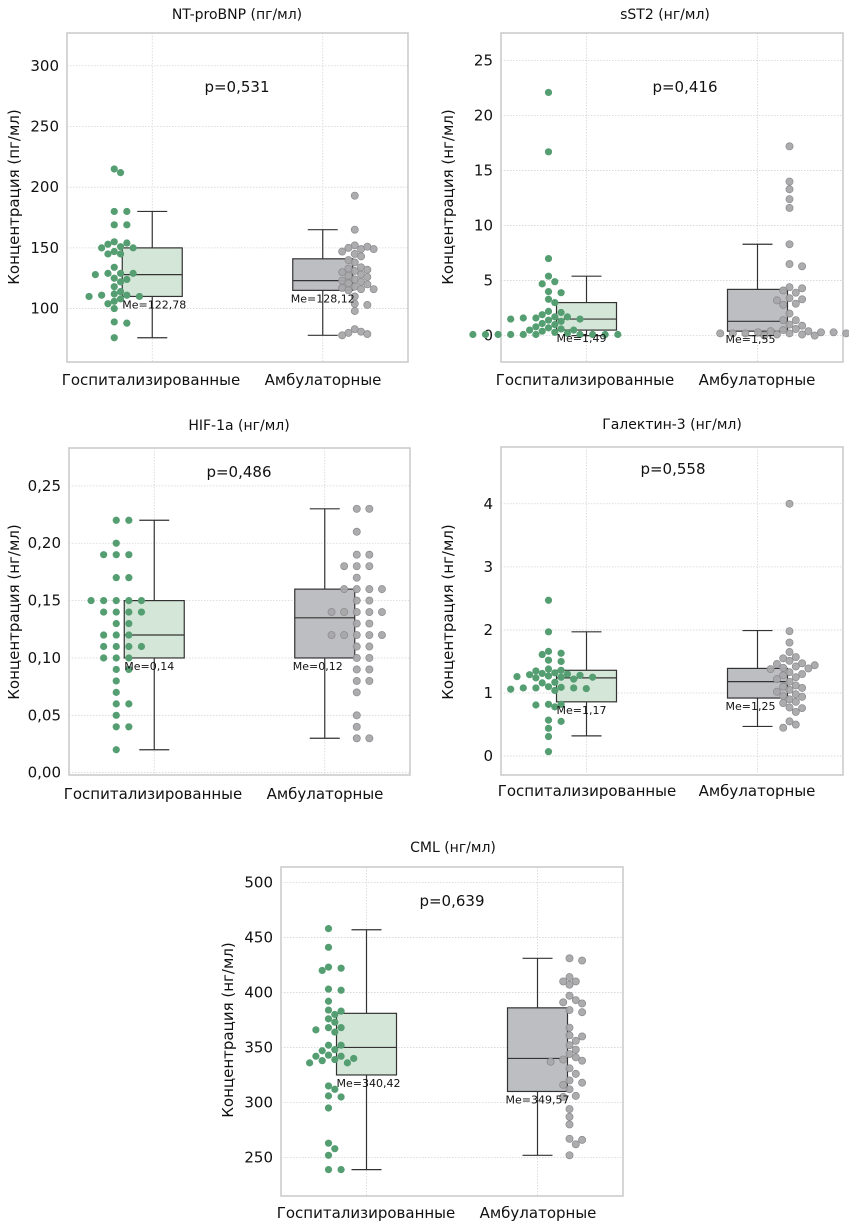 Image resolution: width=849 pixels, height=1224 pixels. Describe the element at coordinates (488, 281) in the screenshot. I see `y-tick-label: 5` at that location.